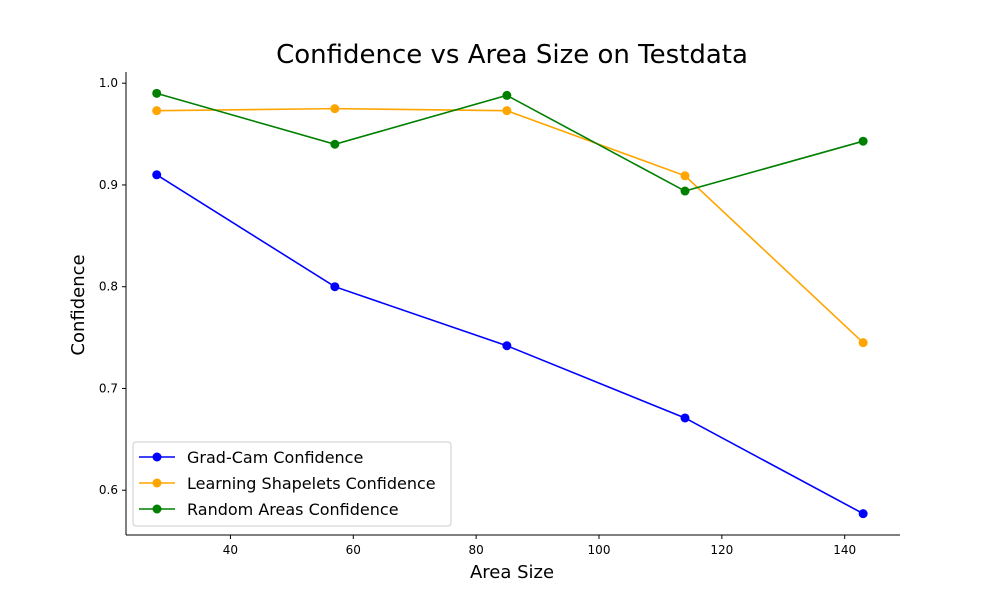  I want to click on legend-label: Grad-Cam Confidence, so click(275, 457).